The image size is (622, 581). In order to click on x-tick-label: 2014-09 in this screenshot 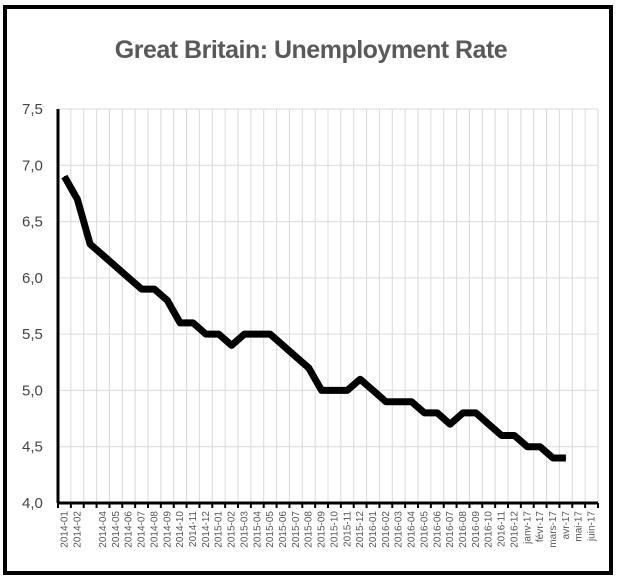, I will do `click(167, 529)`.